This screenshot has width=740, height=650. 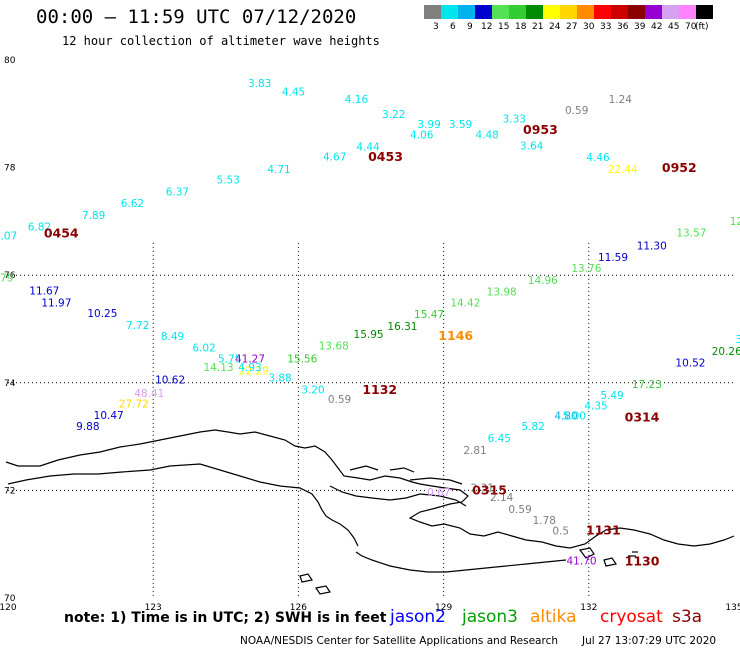 What do you see at coordinates (460, 125) in the screenshot?
I see `wave-height-value: 3.59` at bounding box center [460, 125].